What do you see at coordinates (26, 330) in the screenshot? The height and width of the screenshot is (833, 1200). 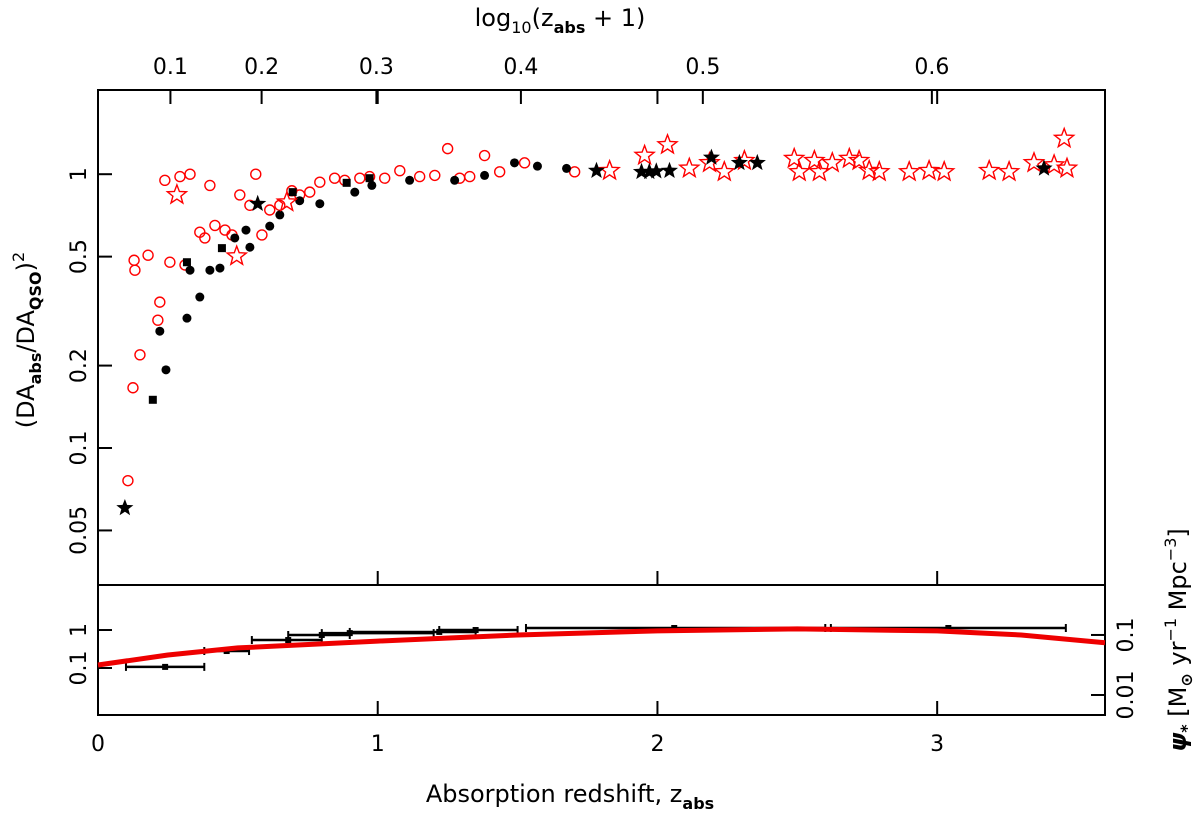 I see `label-part: /DA` at bounding box center [26, 330].